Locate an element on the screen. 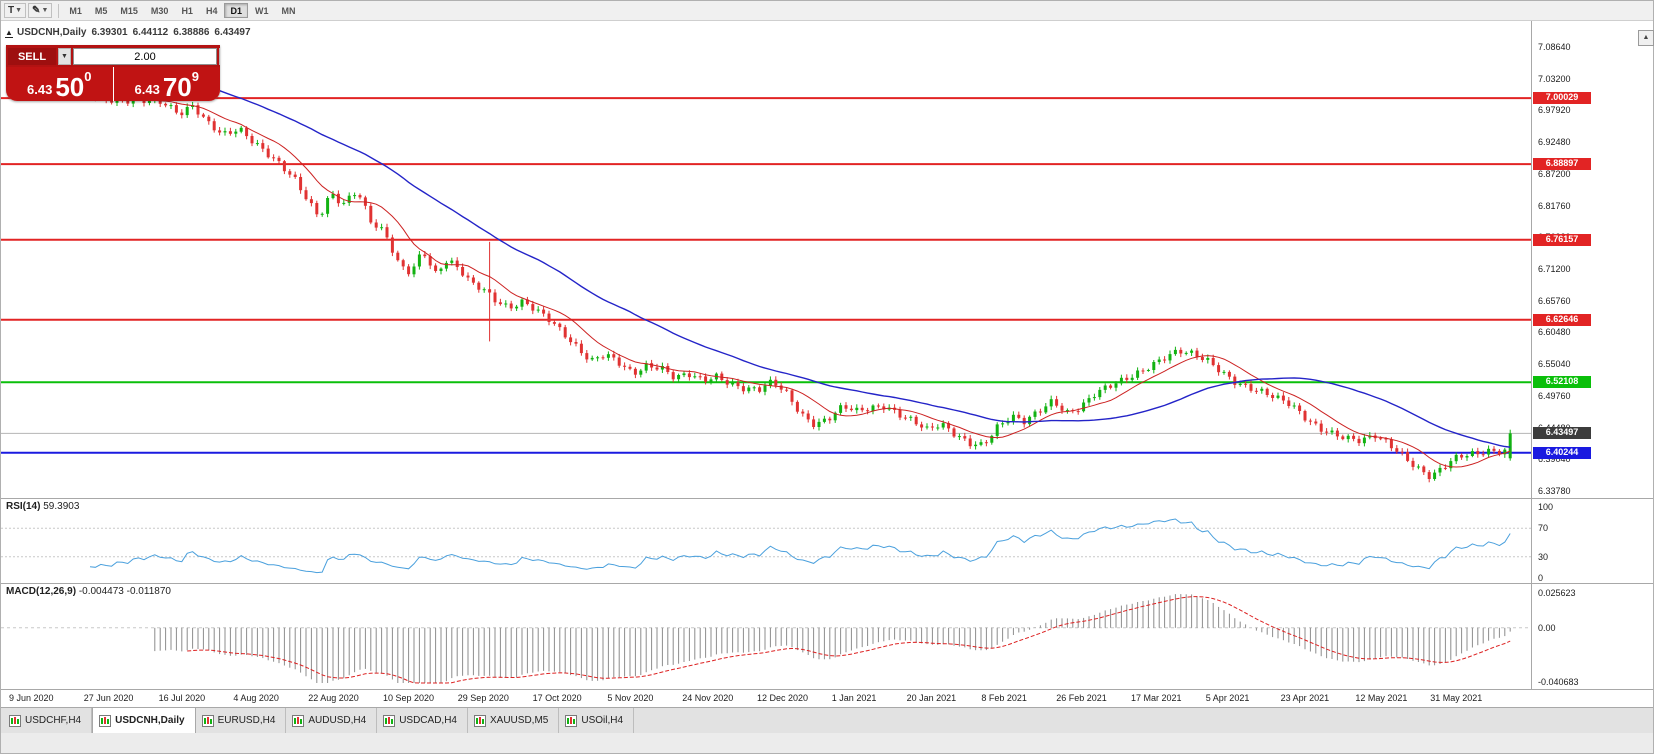  timeframe-button-m5: M5 is located at coordinates (101, 10).